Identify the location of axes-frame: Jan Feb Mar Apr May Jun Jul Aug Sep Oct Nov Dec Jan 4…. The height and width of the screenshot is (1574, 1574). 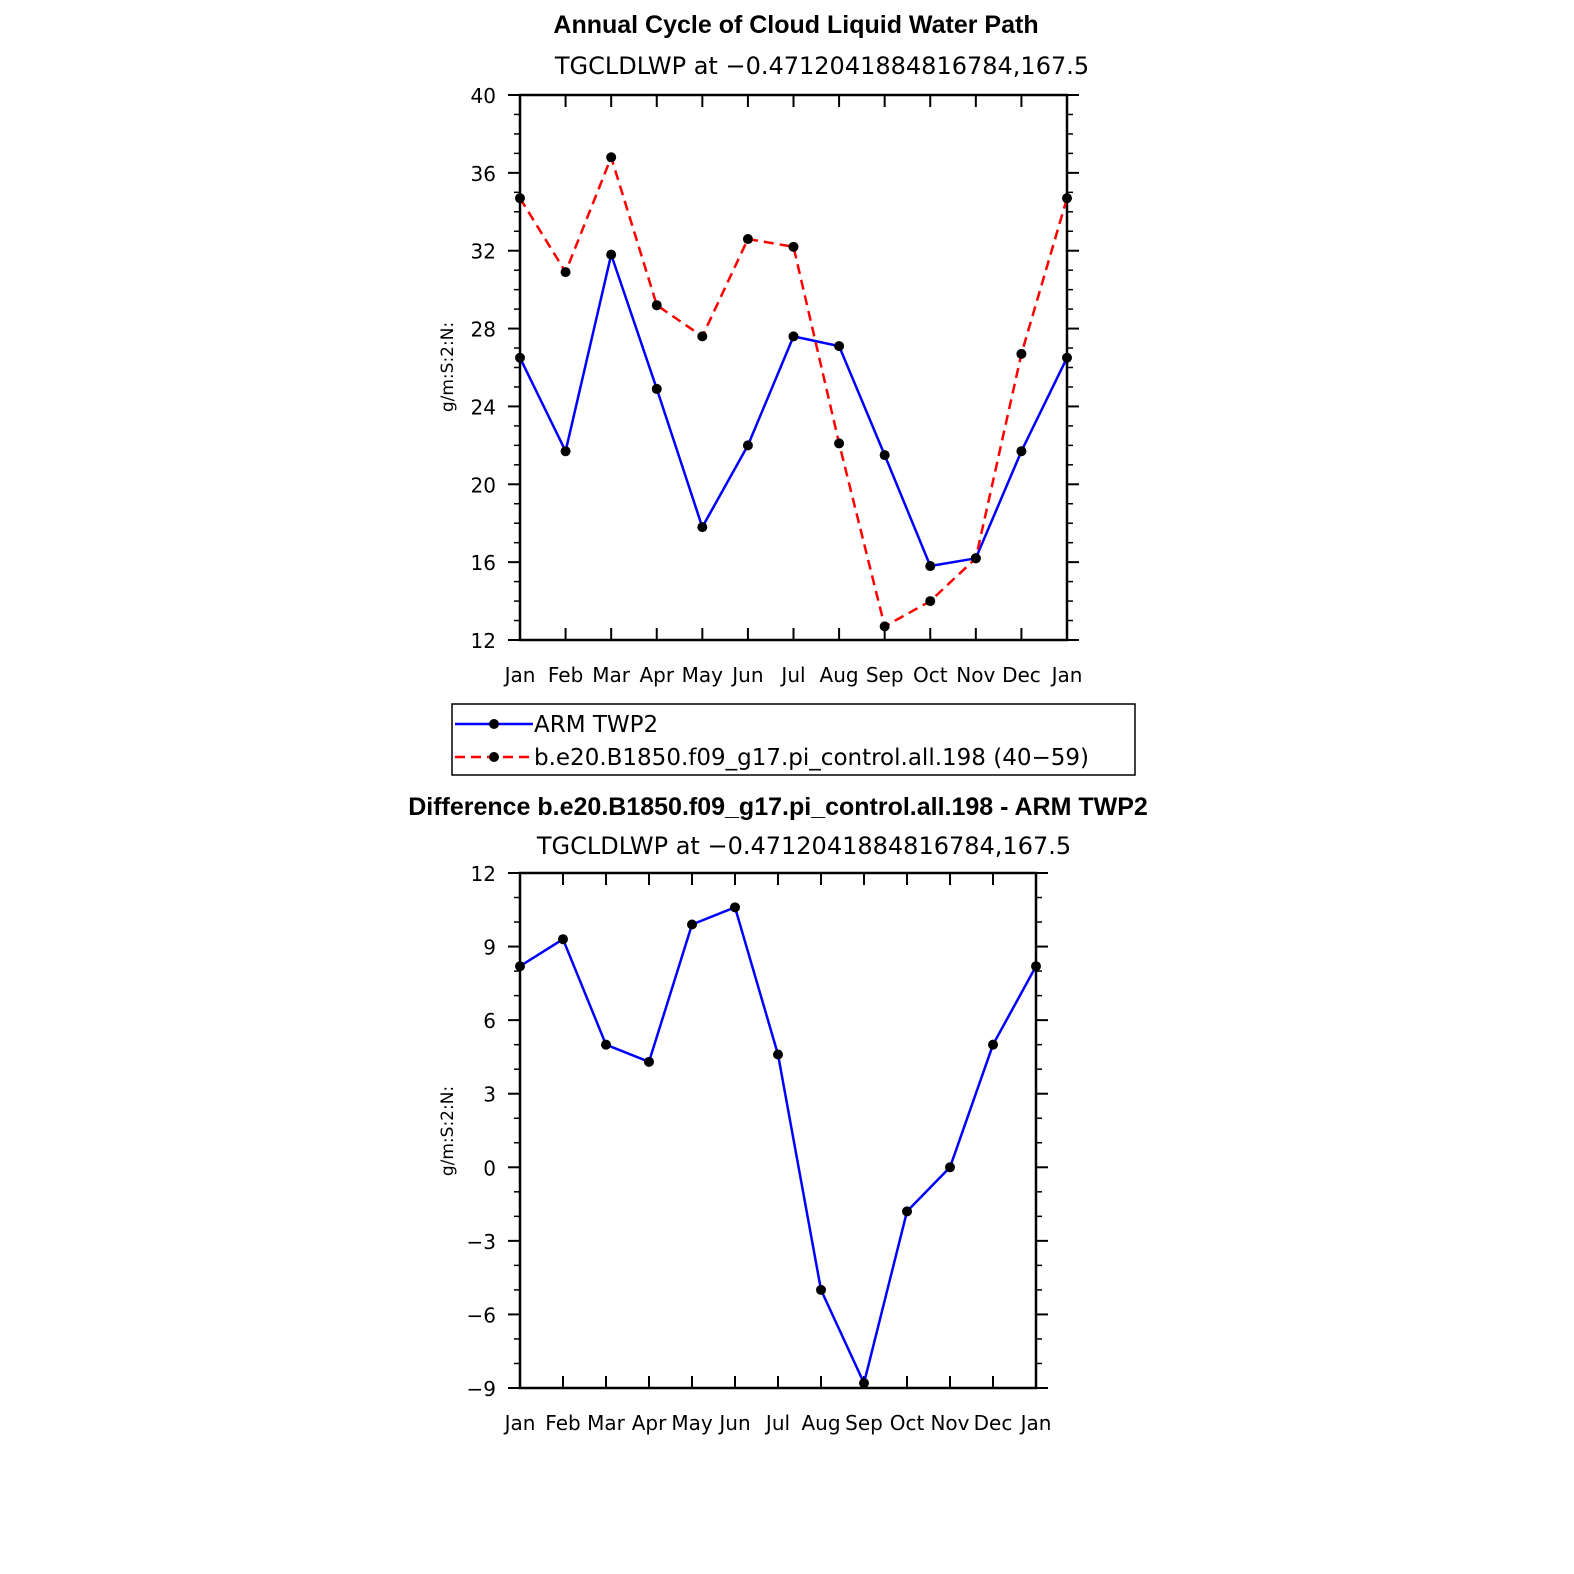
(777, 385).